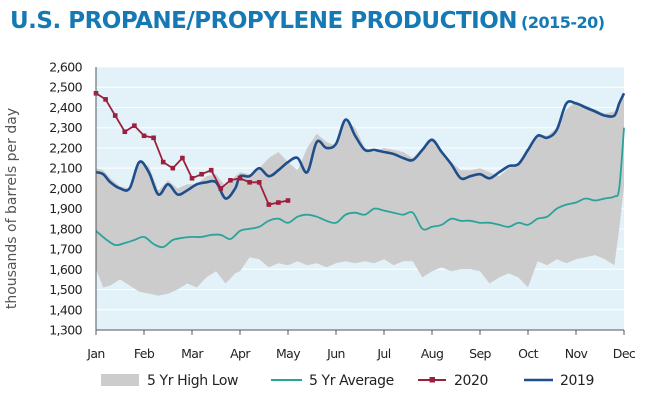  I want to click on y-tick-label: 2,300, so click(65, 127).